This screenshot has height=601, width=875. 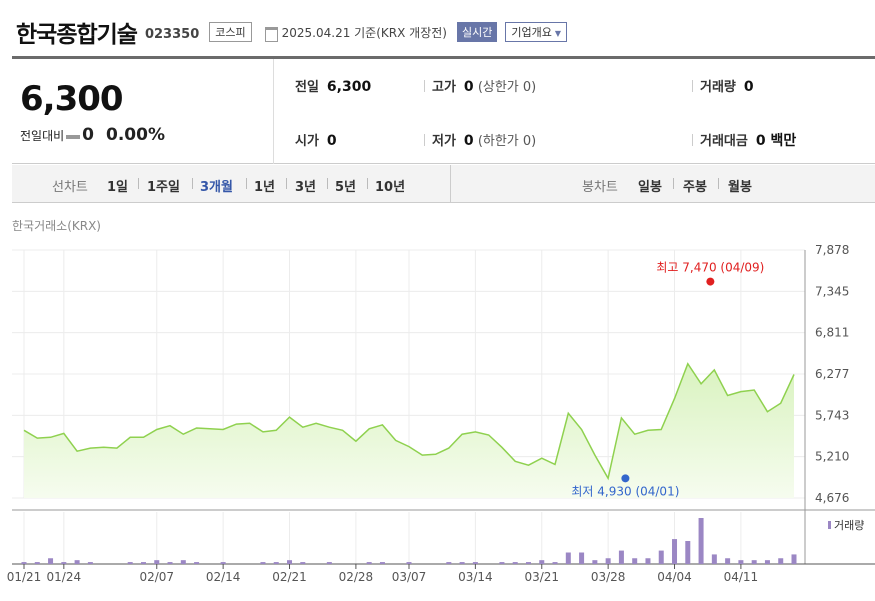 What do you see at coordinates (349, 87) in the screenshot?
I see `prev-close-value: 6,300` at bounding box center [349, 87].